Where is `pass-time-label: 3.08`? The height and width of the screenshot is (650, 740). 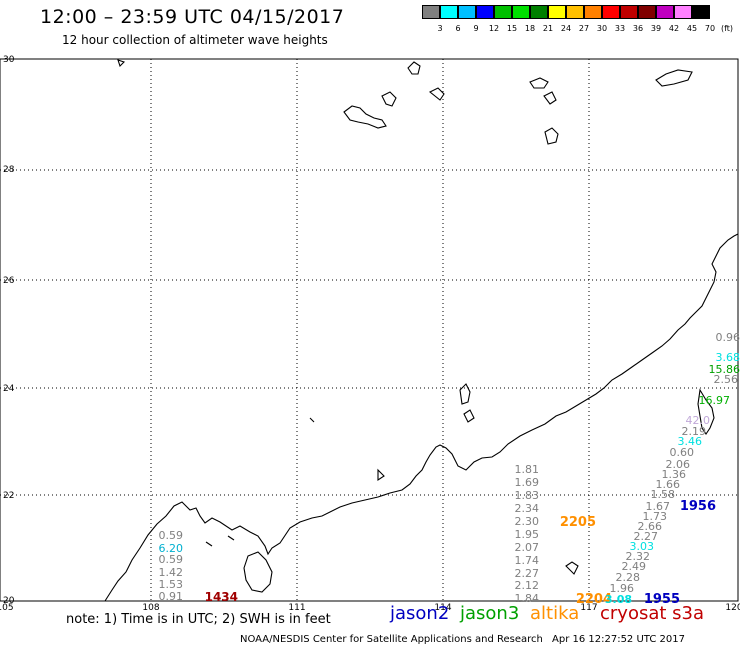
pass-time-label: 3.08 is located at coordinates (618, 599).